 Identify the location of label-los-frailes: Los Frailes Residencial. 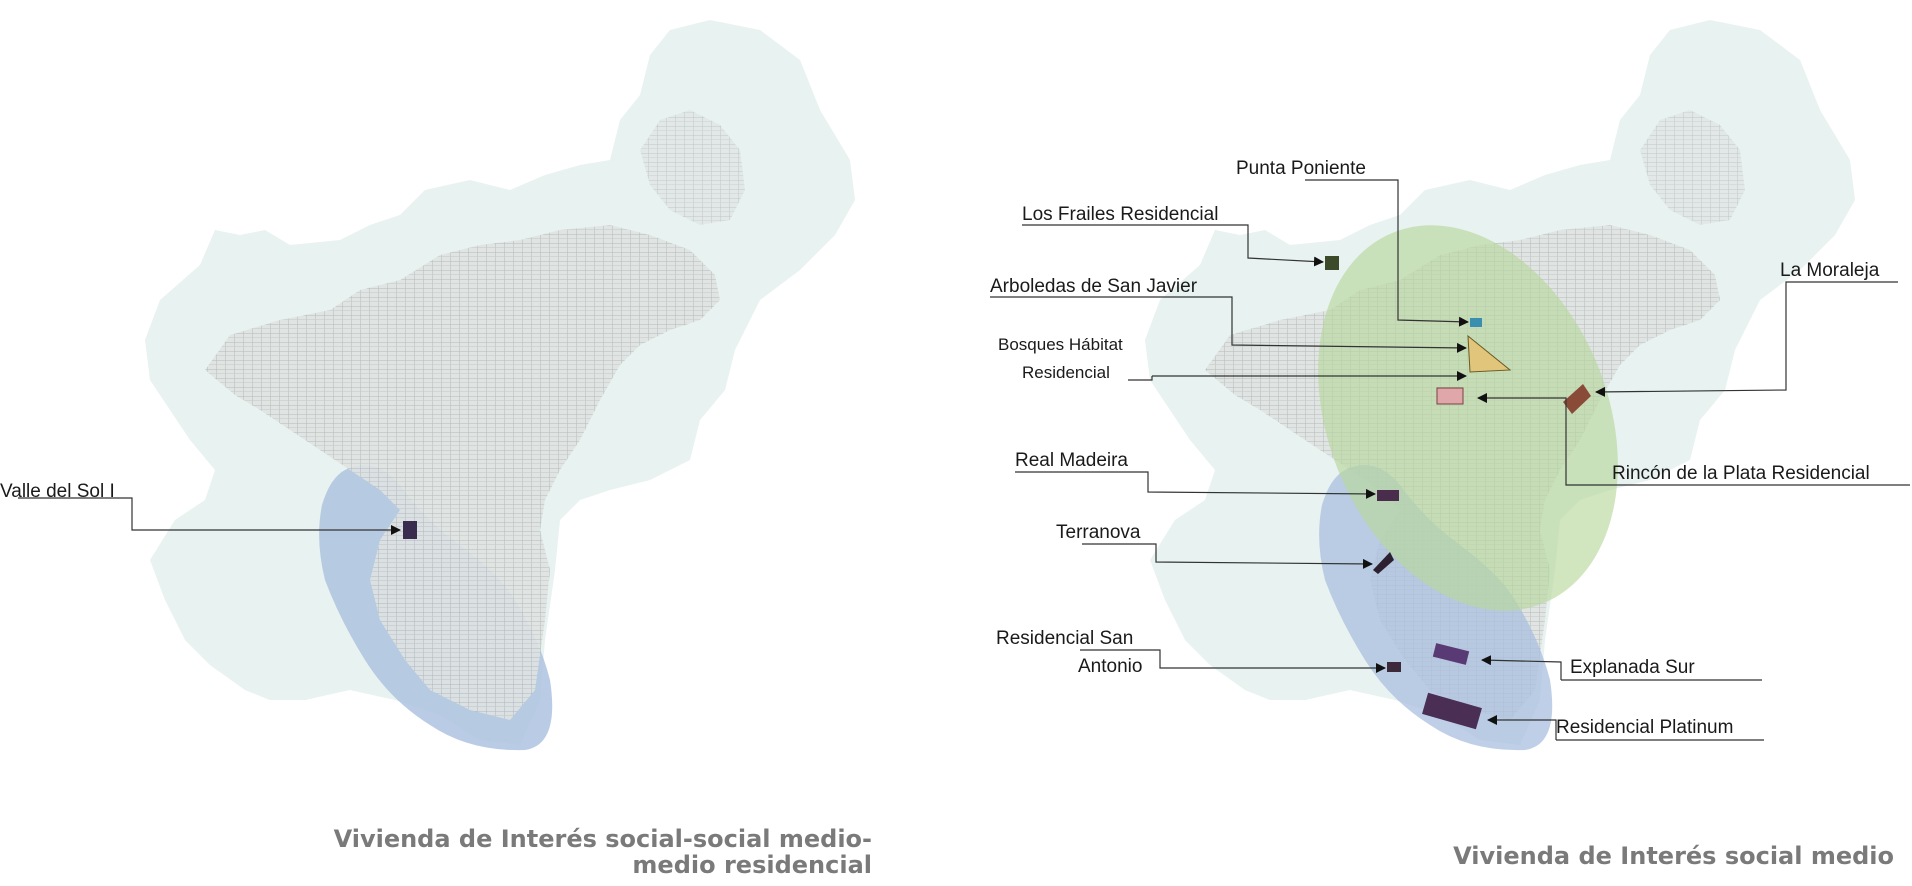
(1120, 214).